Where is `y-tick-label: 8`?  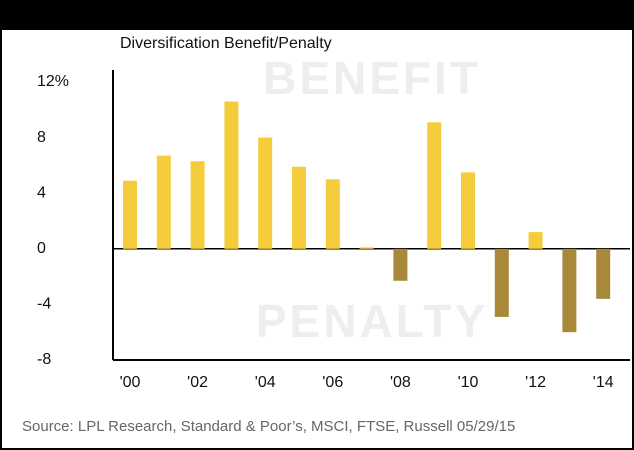 y-tick-label: 8 is located at coordinates (41, 137).